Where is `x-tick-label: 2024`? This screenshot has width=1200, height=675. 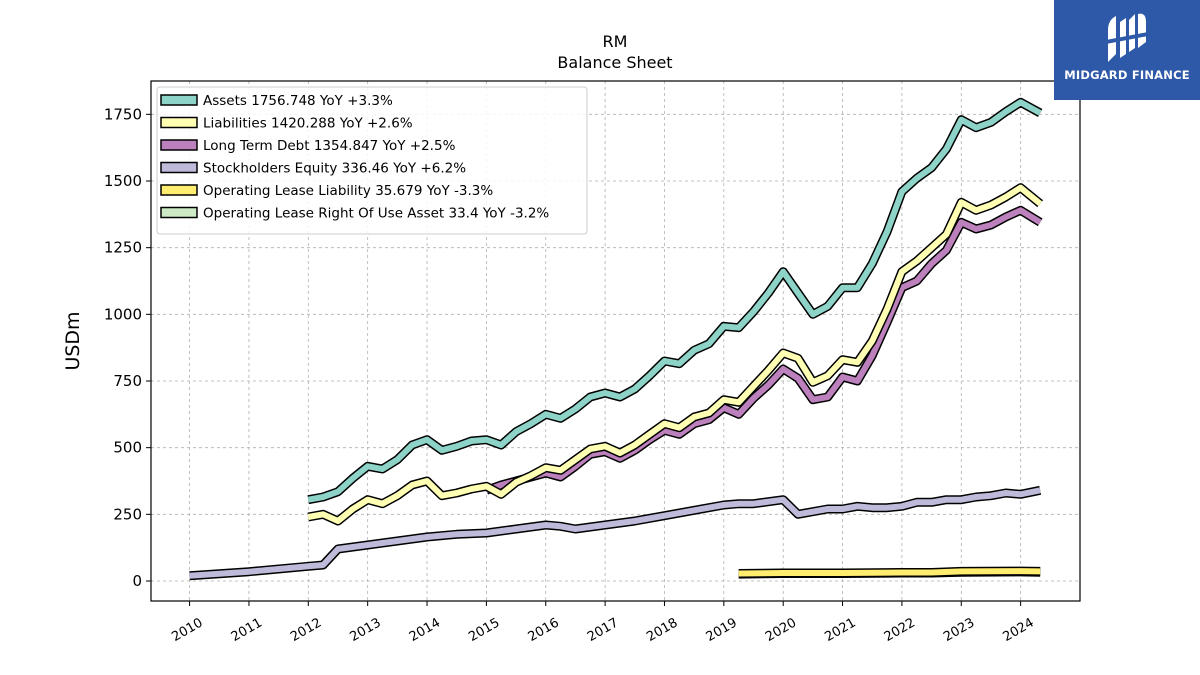
x-tick-label: 2024 is located at coordinates (1018, 630).